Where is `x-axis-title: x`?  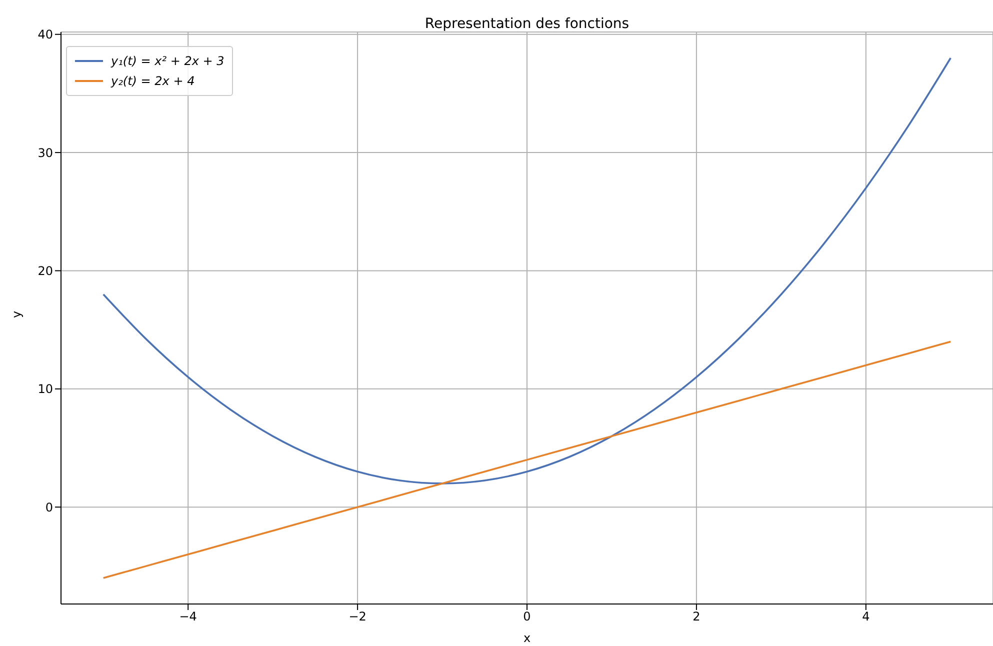 x-axis-title: x is located at coordinates (527, 638).